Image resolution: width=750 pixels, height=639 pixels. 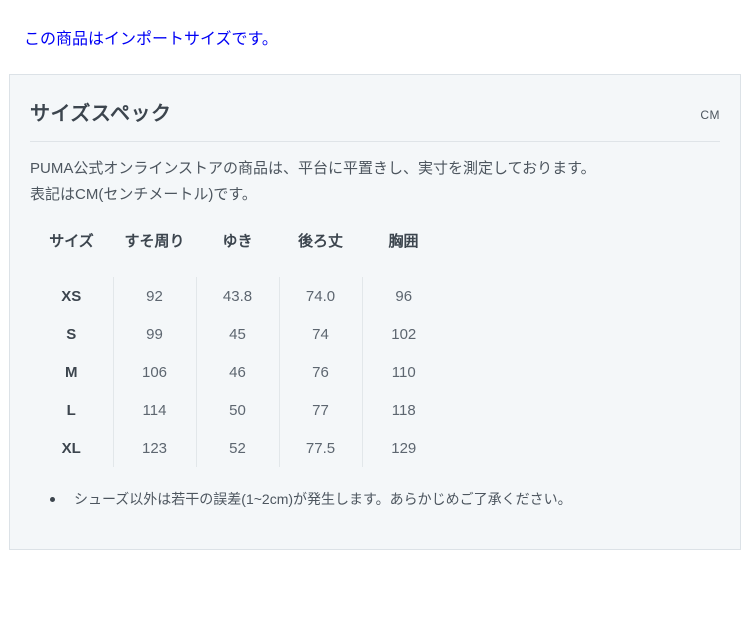 What do you see at coordinates (320, 410) in the screenshot?
I see `measurement-cell: 77` at bounding box center [320, 410].